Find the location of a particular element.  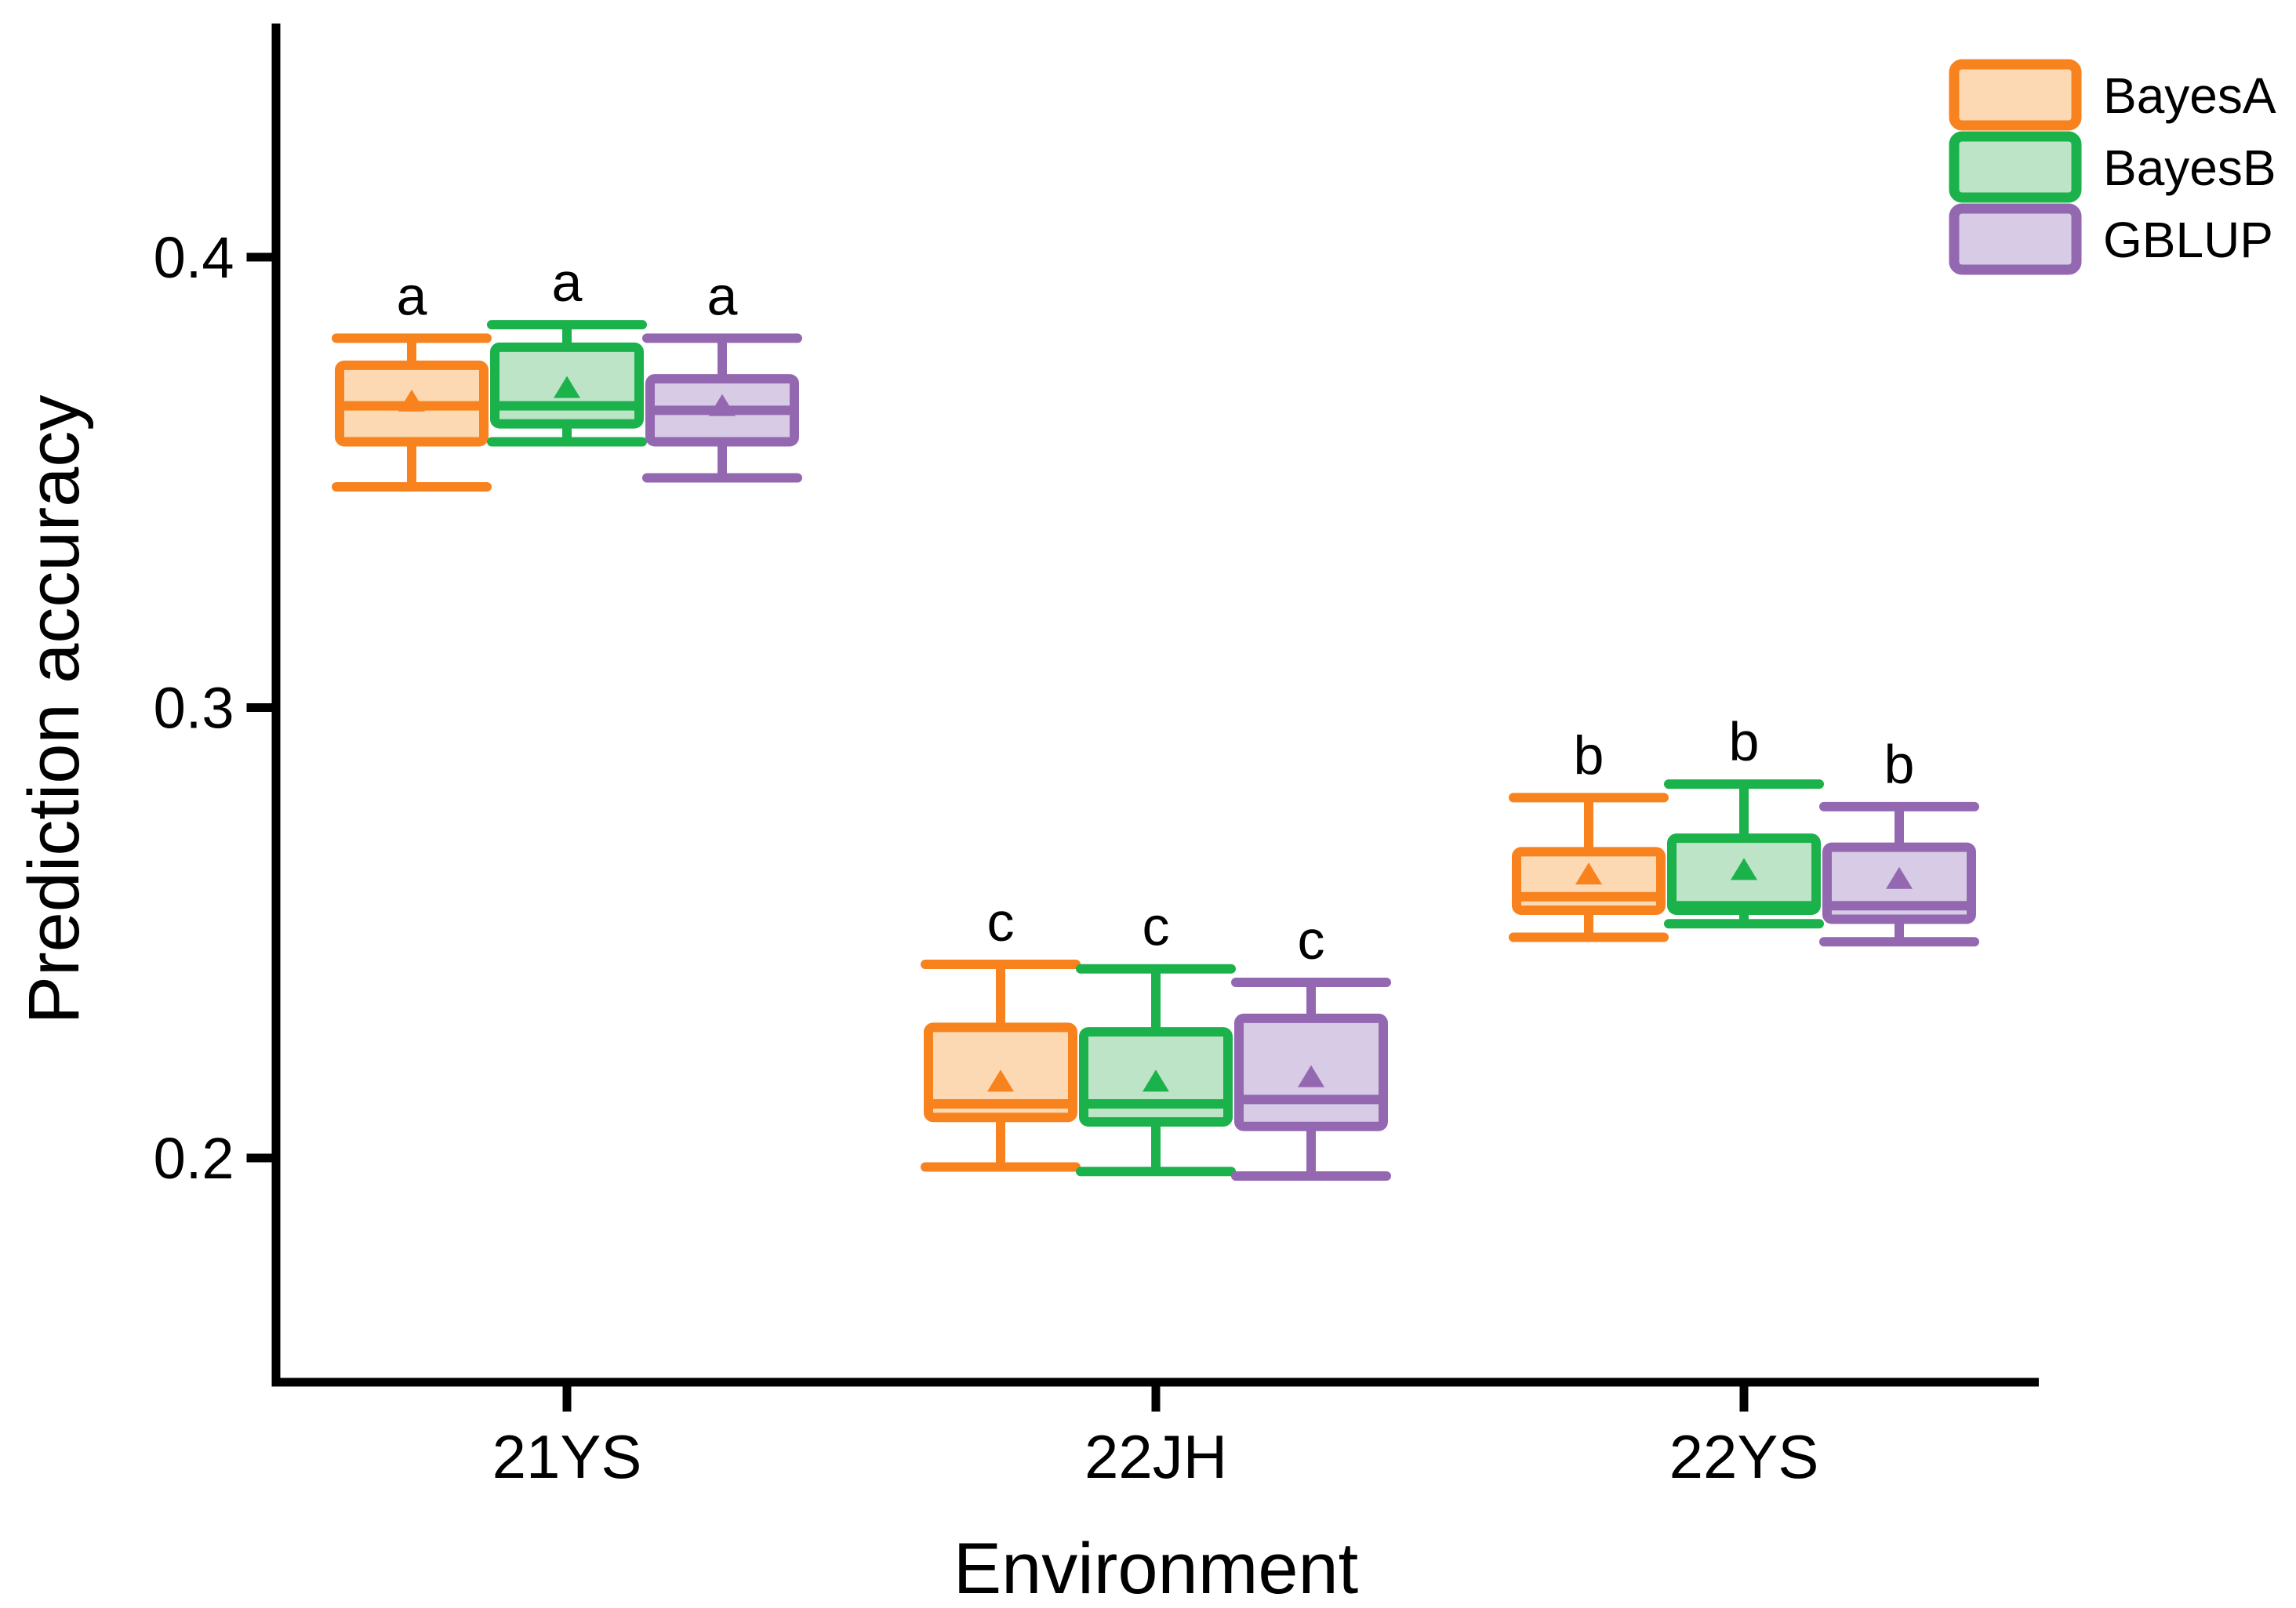

y-axis-title: Prediction accuracy is located at coordinates (54, 710).